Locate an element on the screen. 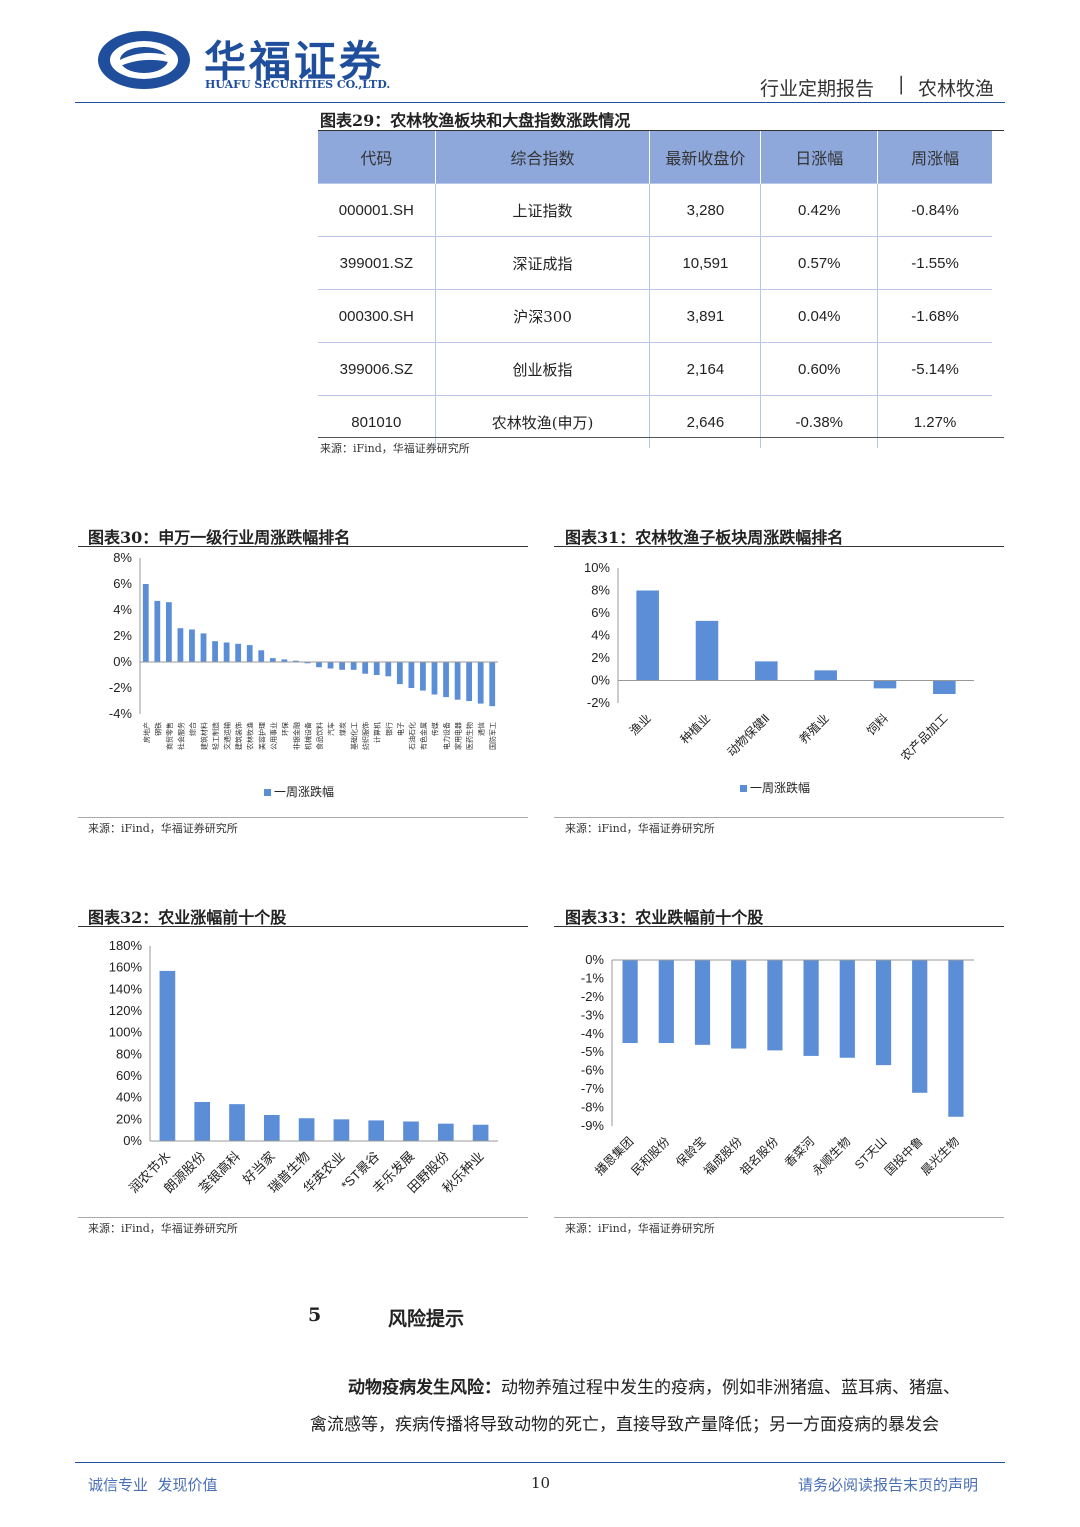  col-header: 周涨幅 is located at coordinates (934, 157).